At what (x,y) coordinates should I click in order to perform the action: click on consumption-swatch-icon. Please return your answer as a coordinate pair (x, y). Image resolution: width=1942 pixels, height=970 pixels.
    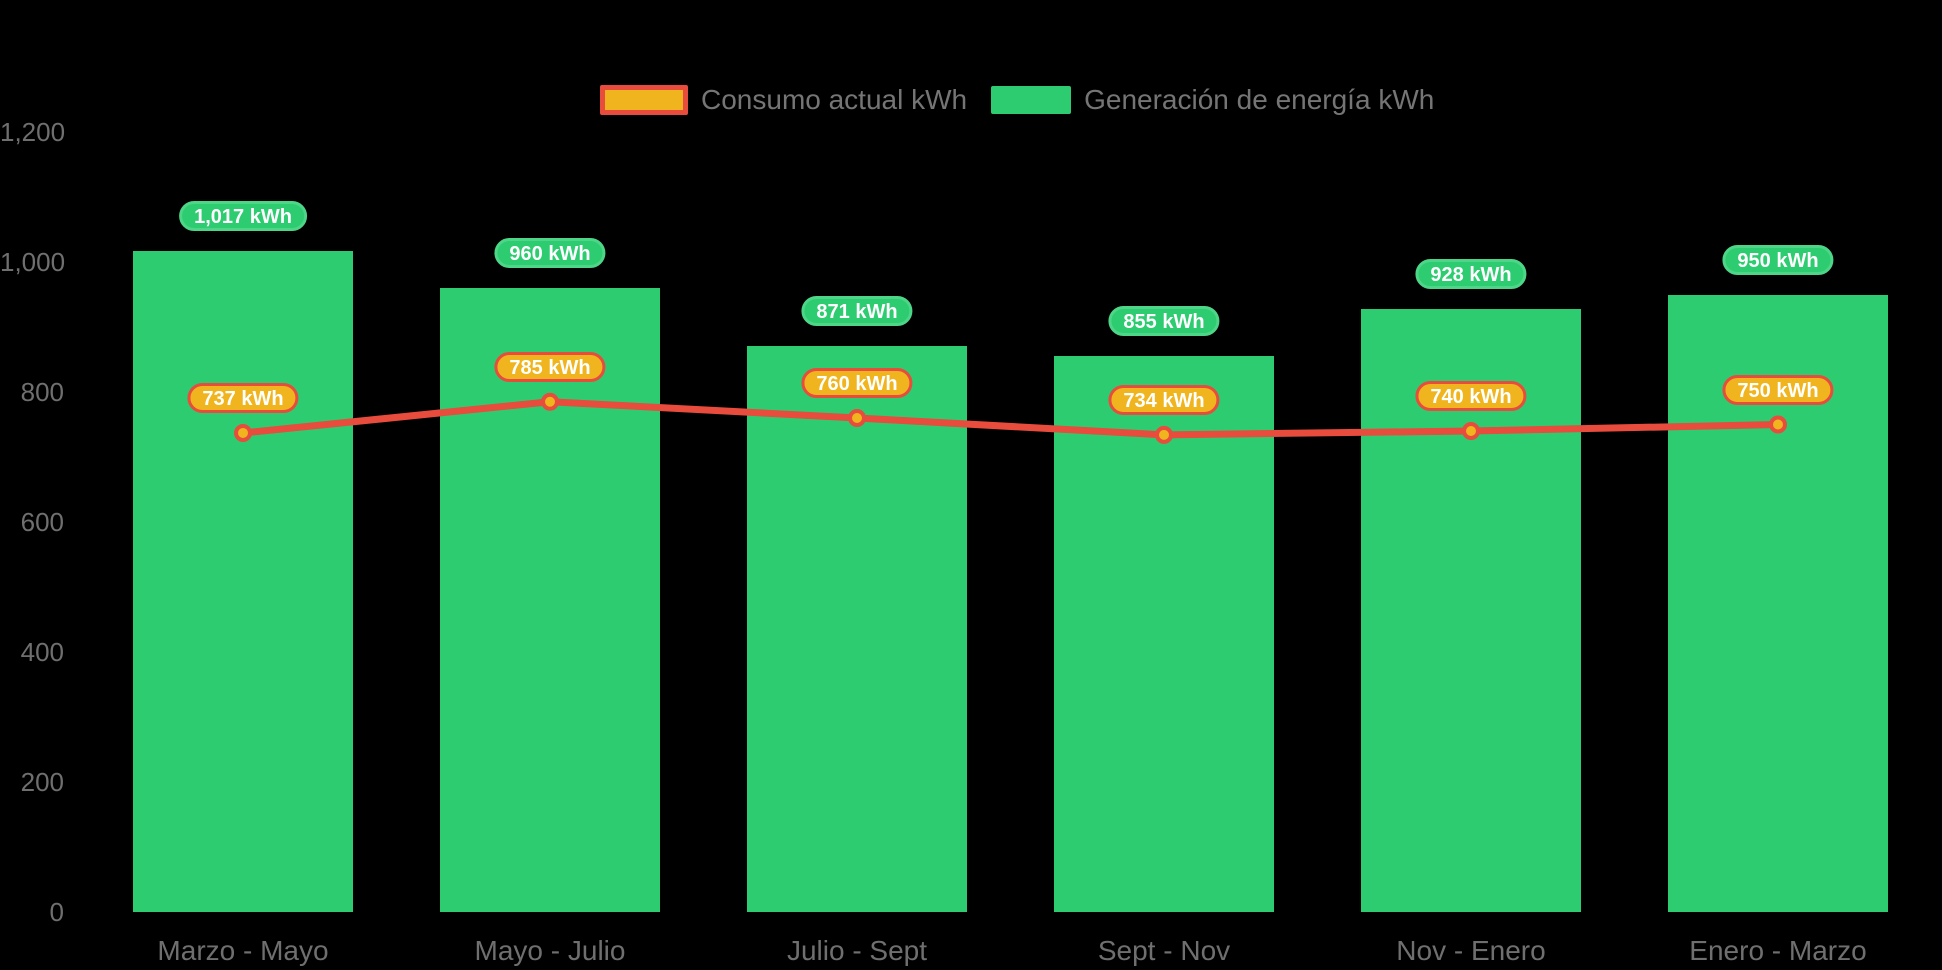
    Looking at the image, I should click on (644, 100).